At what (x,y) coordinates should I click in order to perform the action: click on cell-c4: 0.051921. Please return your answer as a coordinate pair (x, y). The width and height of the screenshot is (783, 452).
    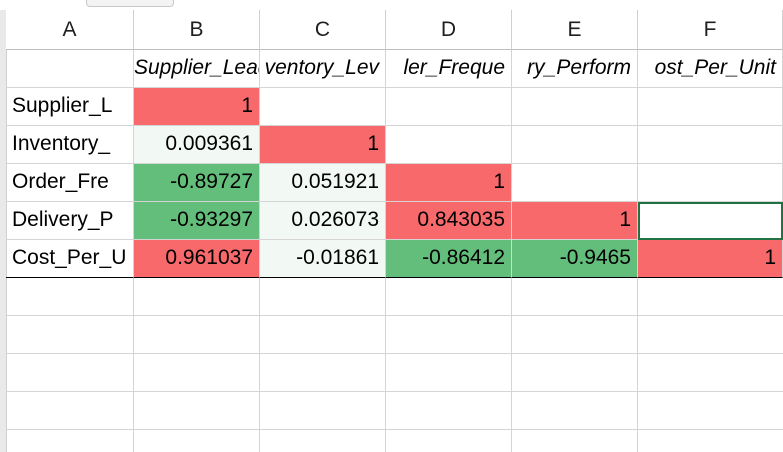
    Looking at the image, I should click on (323, 183).